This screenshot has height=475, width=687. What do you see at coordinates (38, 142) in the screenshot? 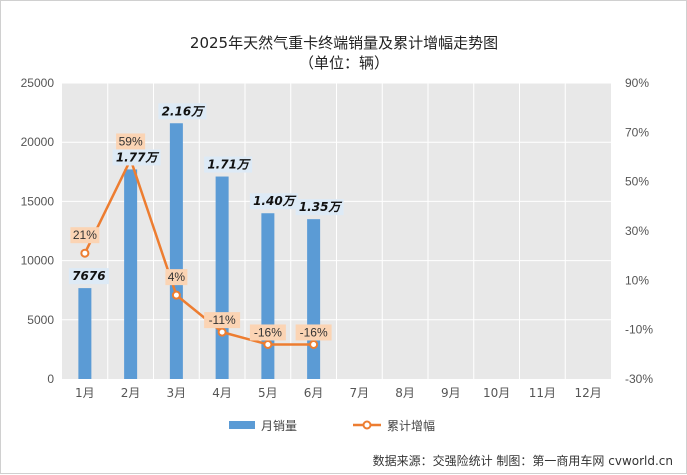
I see `y-left-tick-label: 20000` at bounding box center [38, 142].